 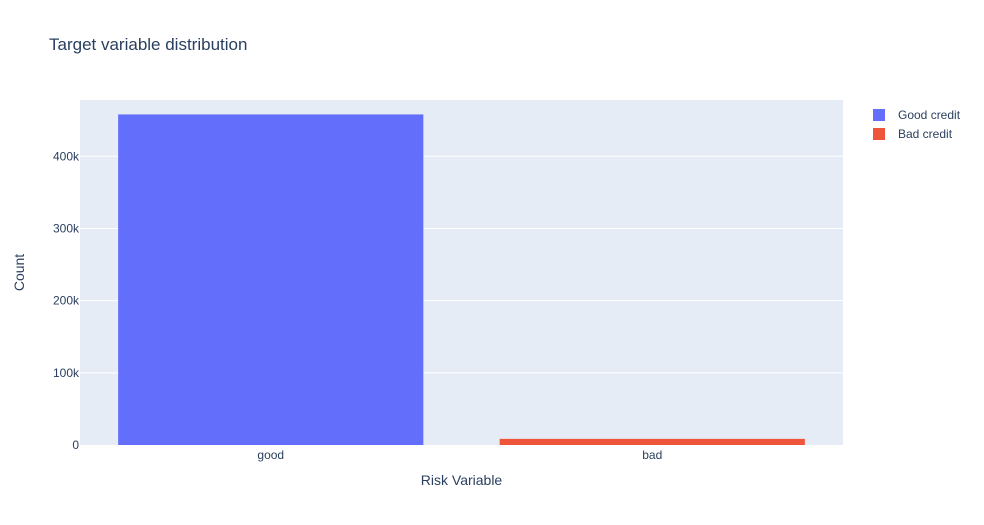 What do you see at coordinates (925, 134) in the screenshot?
I see `legend-label: Bad credit` at bounding box center [925, 134].